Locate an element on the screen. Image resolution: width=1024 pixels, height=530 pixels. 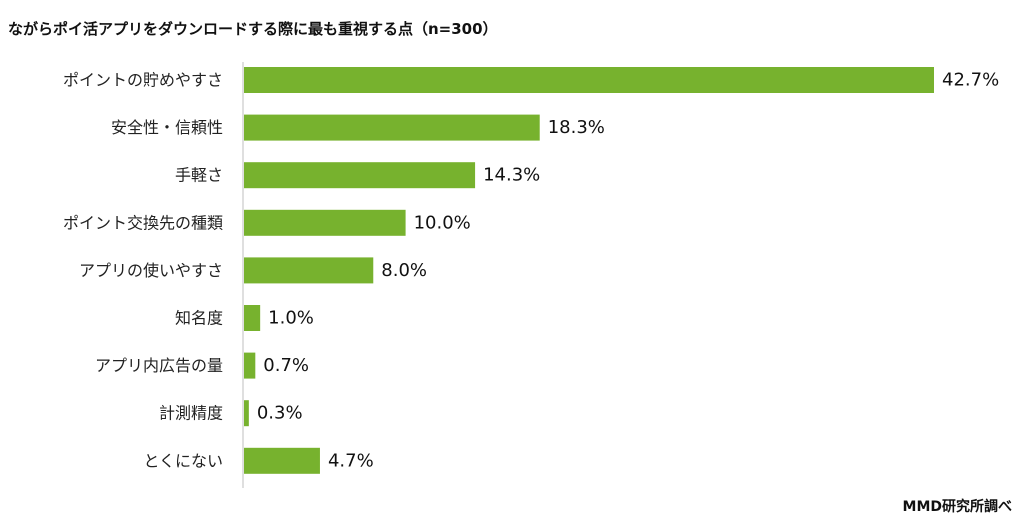
value-label: 8.0% is located at coordinates (404, 270).